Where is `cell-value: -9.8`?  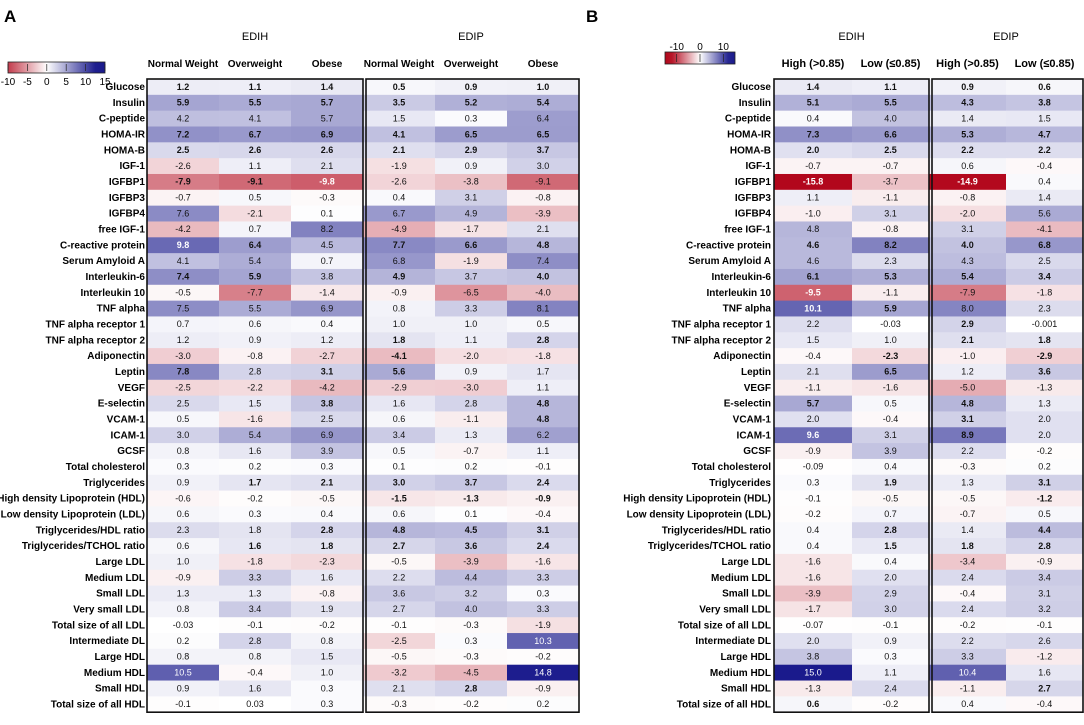
cell-value: -9.8 is located at coordinates (327, 182).